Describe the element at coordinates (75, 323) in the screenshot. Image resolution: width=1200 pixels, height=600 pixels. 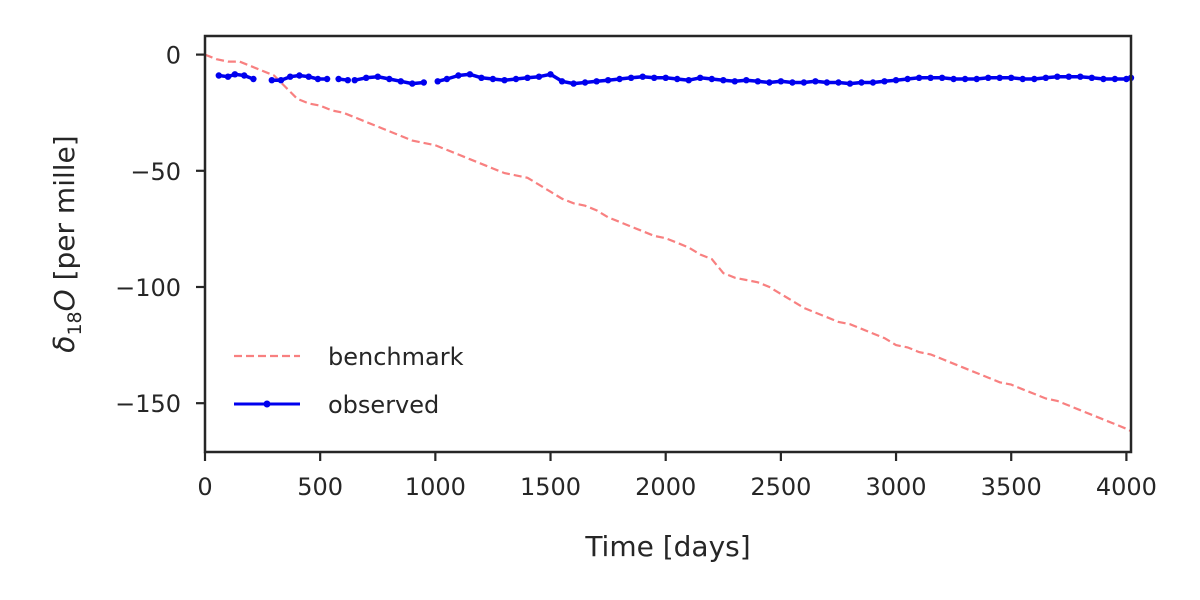
I see `y-axis-label-subscript: 18` at that location.